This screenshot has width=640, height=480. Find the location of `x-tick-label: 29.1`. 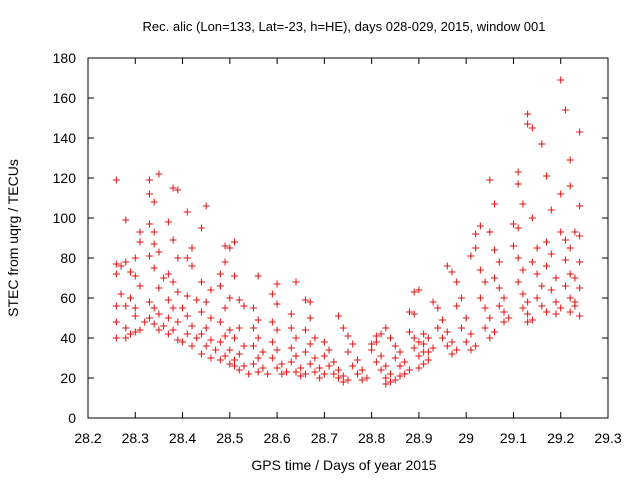

x-tick-label: 29.1 is located at coordinates (513, 438).